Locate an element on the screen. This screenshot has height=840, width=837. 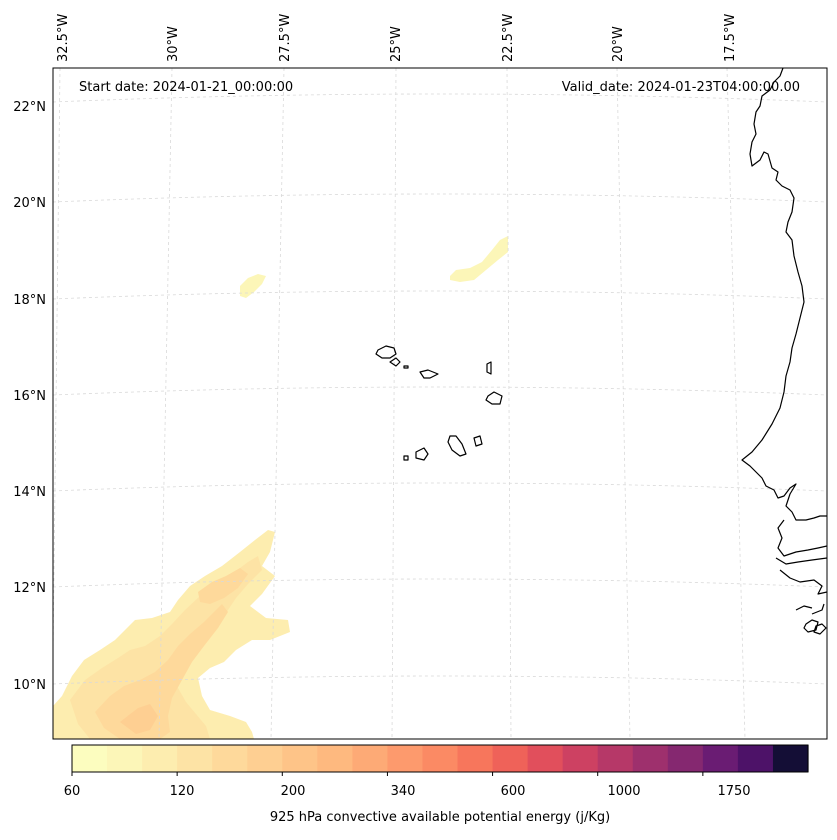
lat-label: 20°N is located at coordinates (29, 203).